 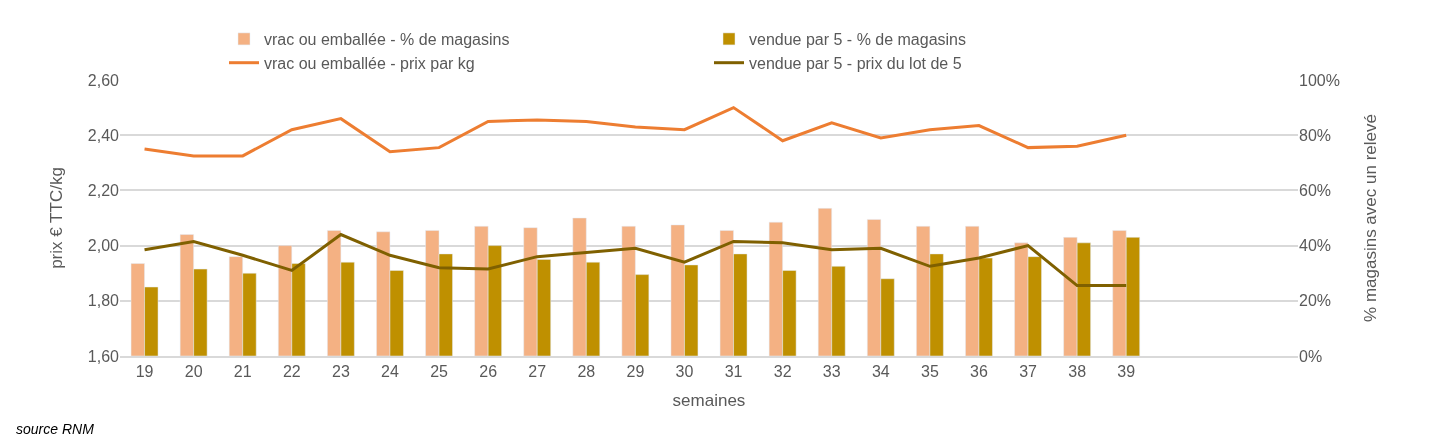 What do you see at coordinates (103, 80) in the screenshot?
I see `y-tick-label: 2,60` at bounding box center [103, 80].